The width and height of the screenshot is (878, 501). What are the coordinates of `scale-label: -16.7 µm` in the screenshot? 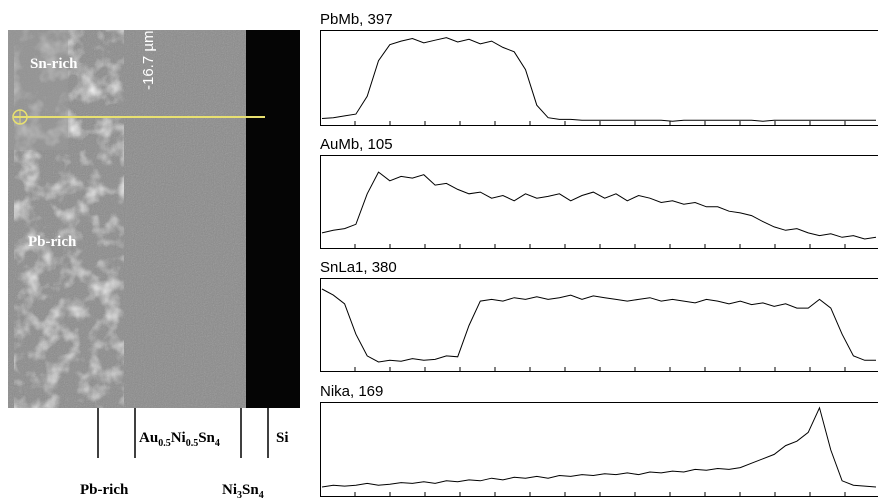 It's located at (148, 61).